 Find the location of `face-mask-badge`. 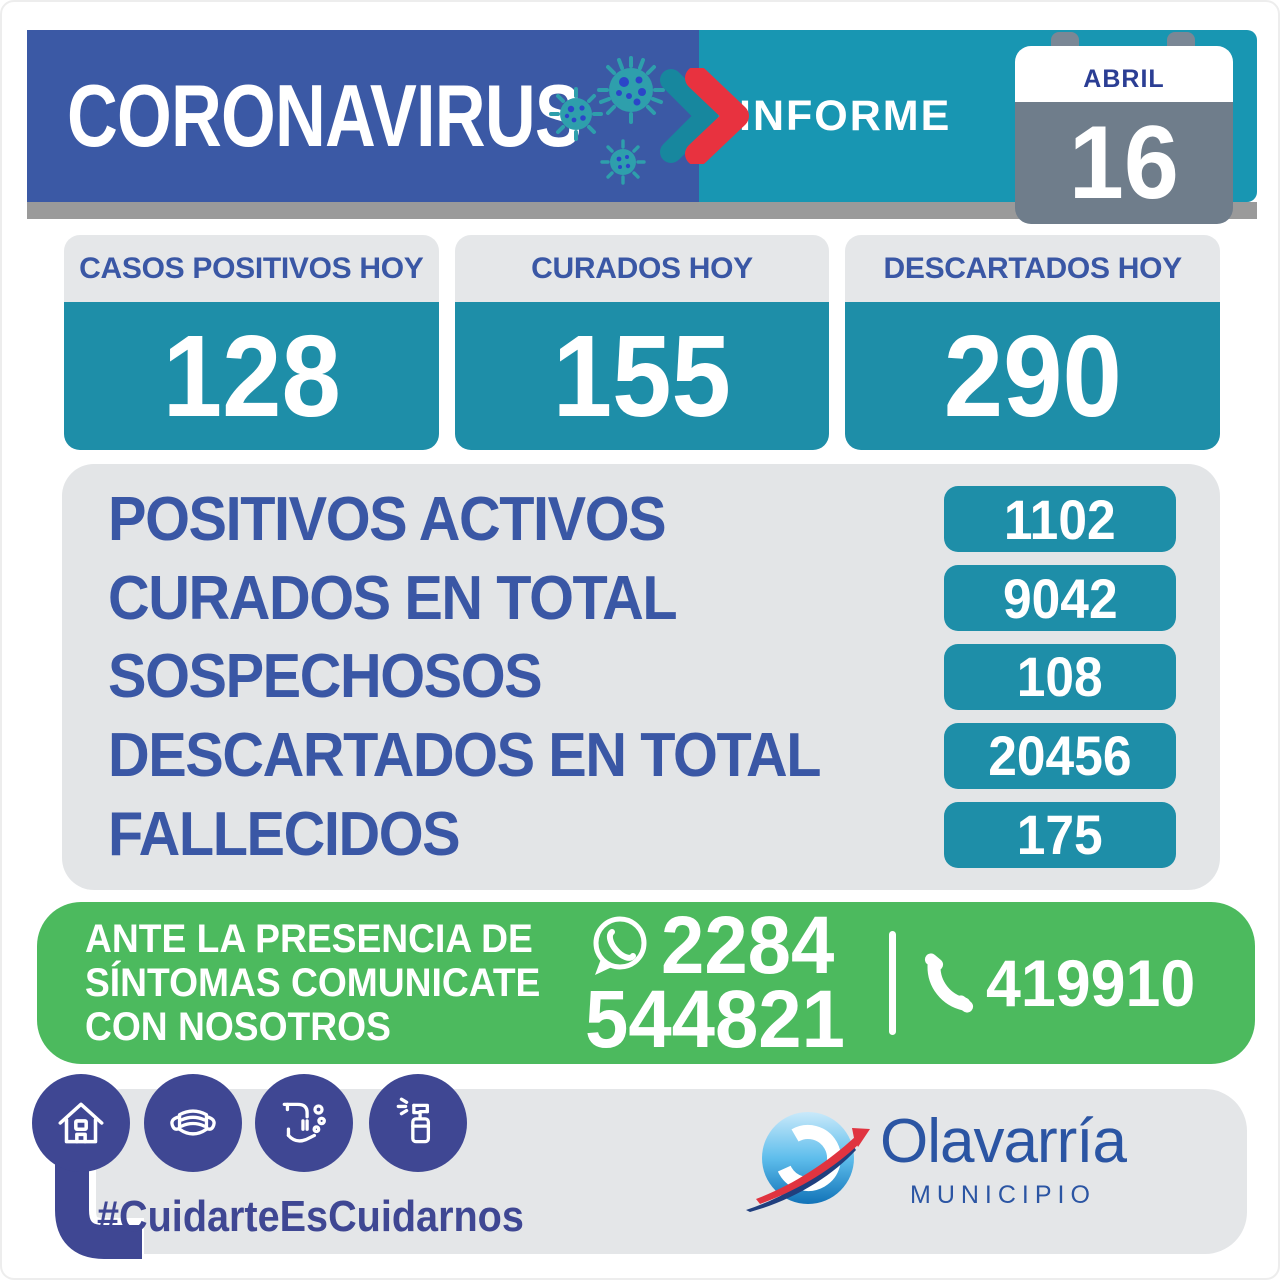

face-mask-badge is located at coordinates (193, 1123).